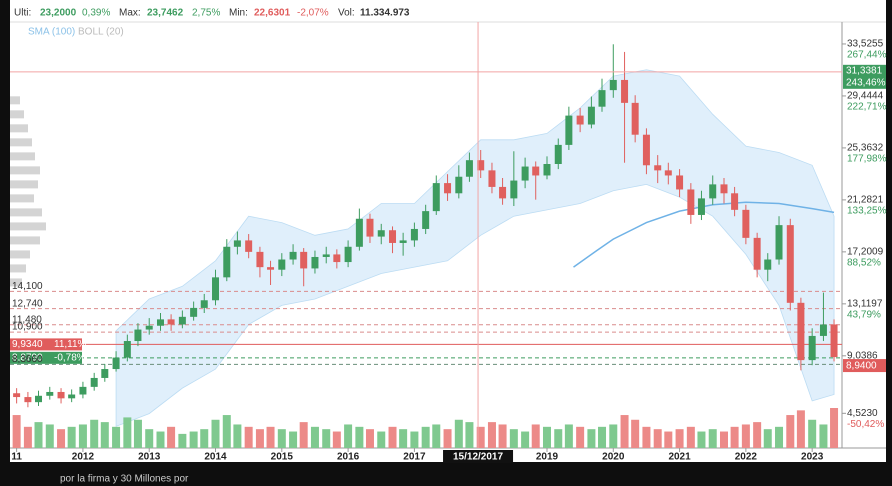 This screenshot has height=486, width=892. I want to click on x-tick-label: 2022, so click(746, 457).